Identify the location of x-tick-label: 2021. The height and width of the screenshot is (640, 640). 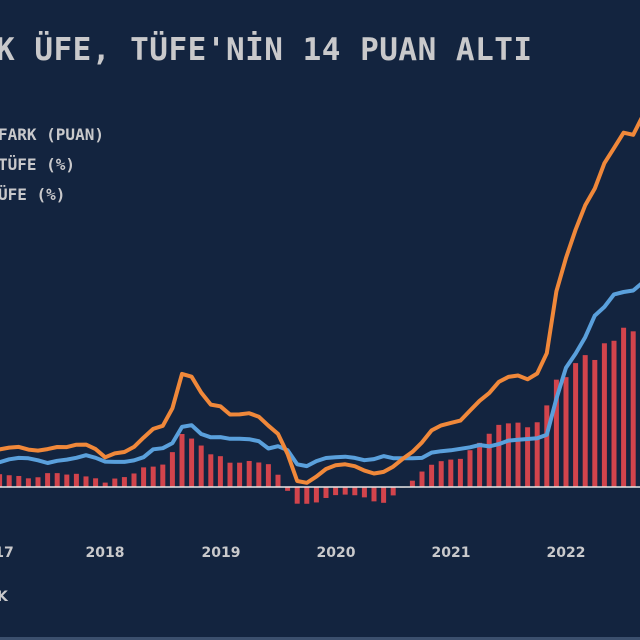
(451, 553).